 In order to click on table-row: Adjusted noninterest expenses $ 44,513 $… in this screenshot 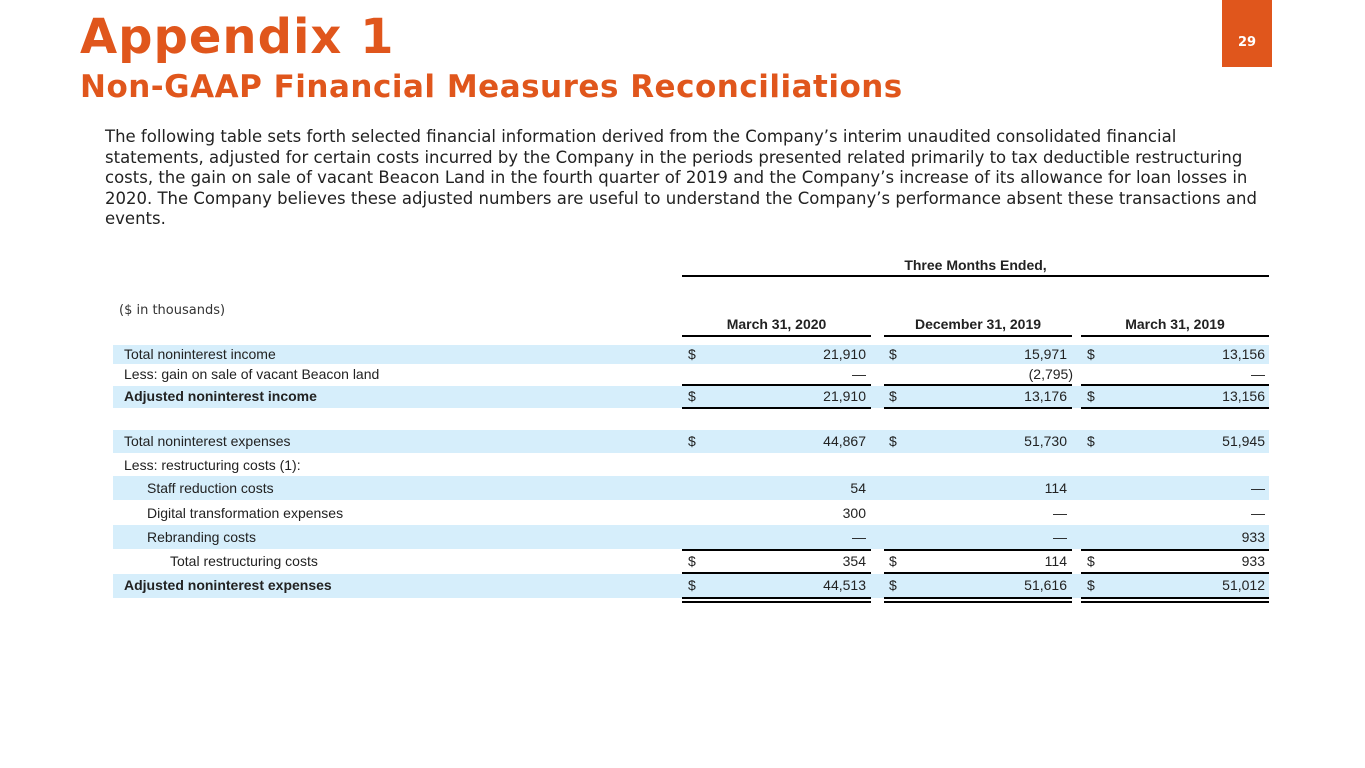, I will do `click(682, 587)`.